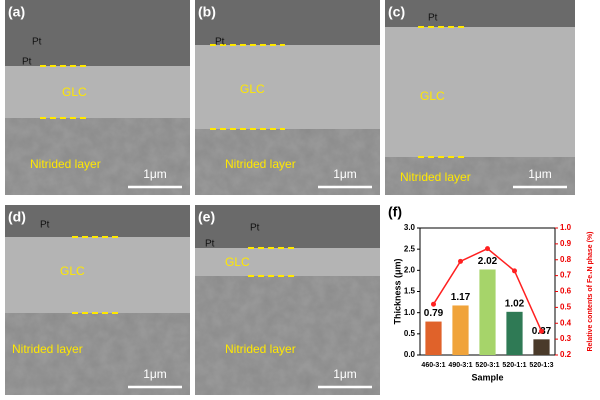  What do you see at coordinates (566, 306) in the screenshot?
I see `y2-tick-label: 0.5` at bounding box center [566, 306].